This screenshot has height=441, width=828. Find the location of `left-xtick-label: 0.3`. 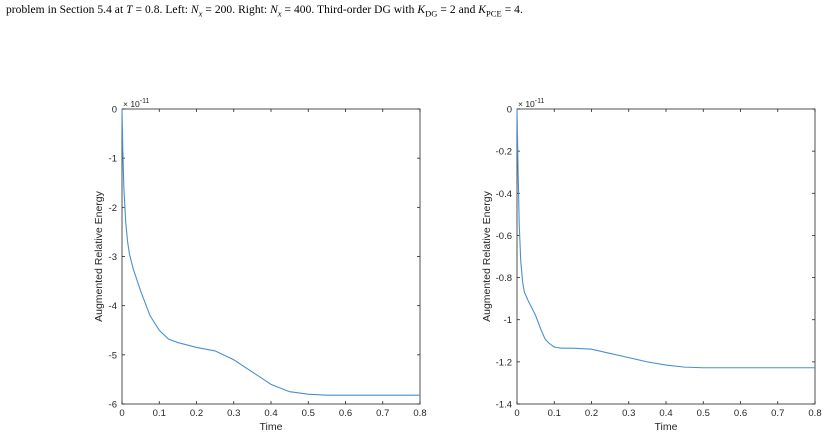

left-xtick-label: 0.3 is located at coordinates (233, 413).